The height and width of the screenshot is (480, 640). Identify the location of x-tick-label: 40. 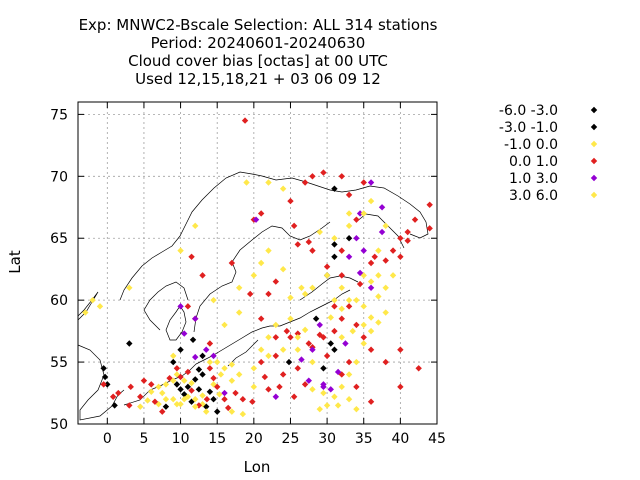
(400, 439).